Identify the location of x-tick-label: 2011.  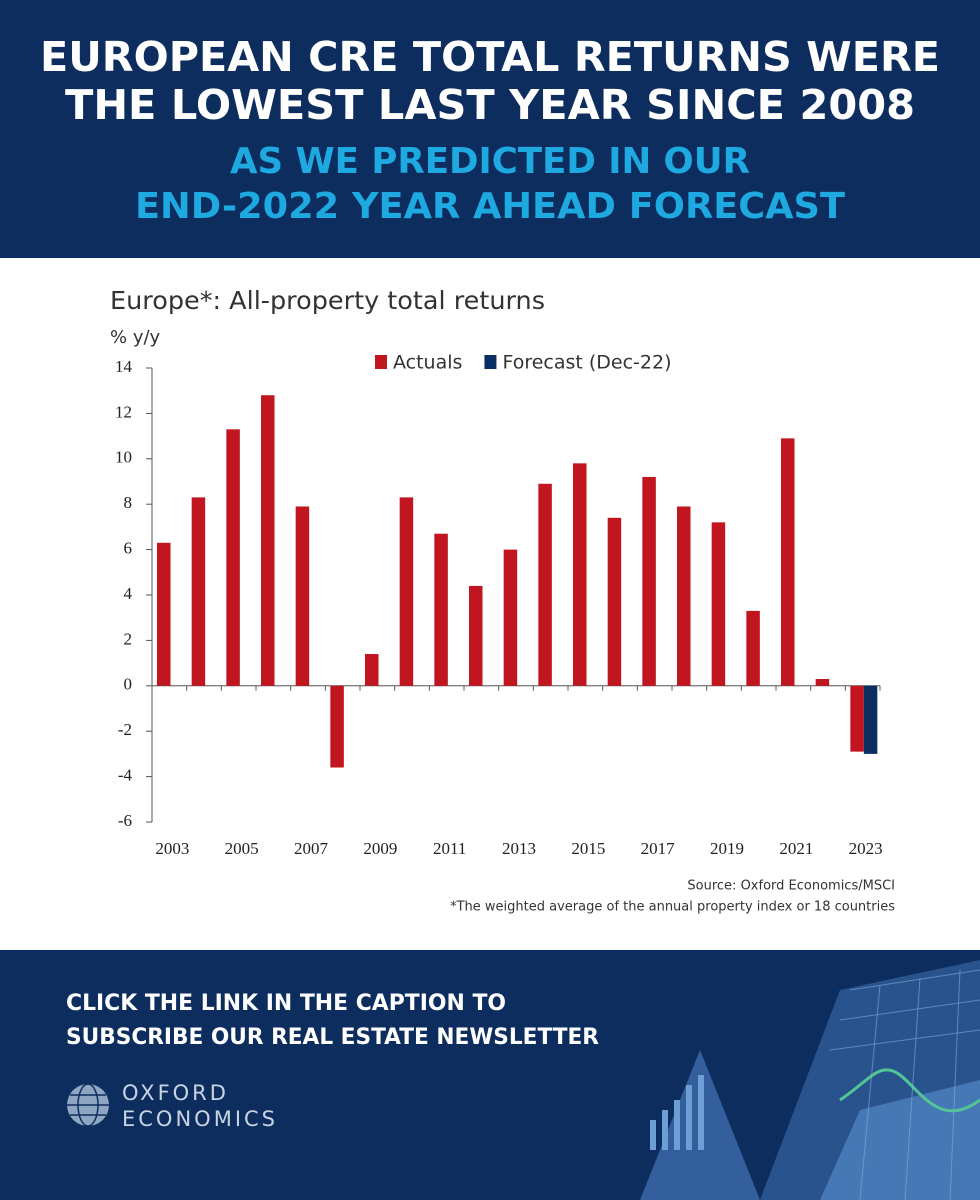
(449, 848).